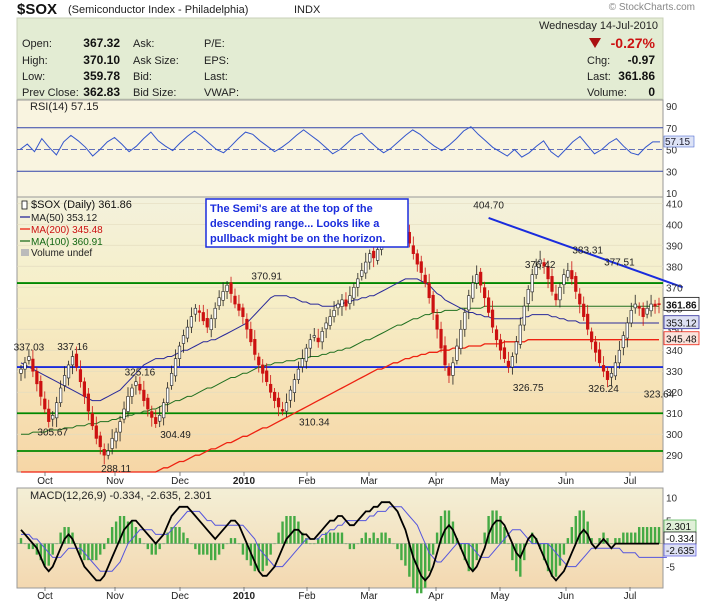 This screenshot has height=607, width=701. What do you see at coordinates (680, 539) in the screenshot?
I see `macd-right-label: -0.334` at bounding box center [680, 539].